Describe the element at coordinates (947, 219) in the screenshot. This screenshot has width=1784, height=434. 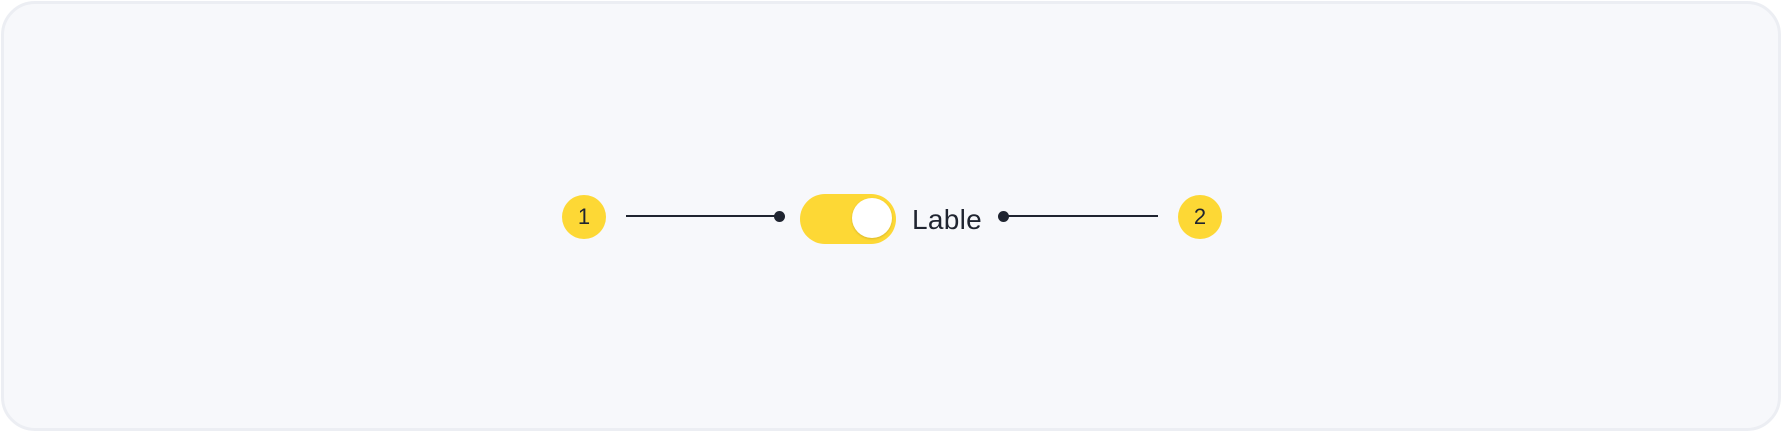
I see `toggle-label: Lable` at that location.